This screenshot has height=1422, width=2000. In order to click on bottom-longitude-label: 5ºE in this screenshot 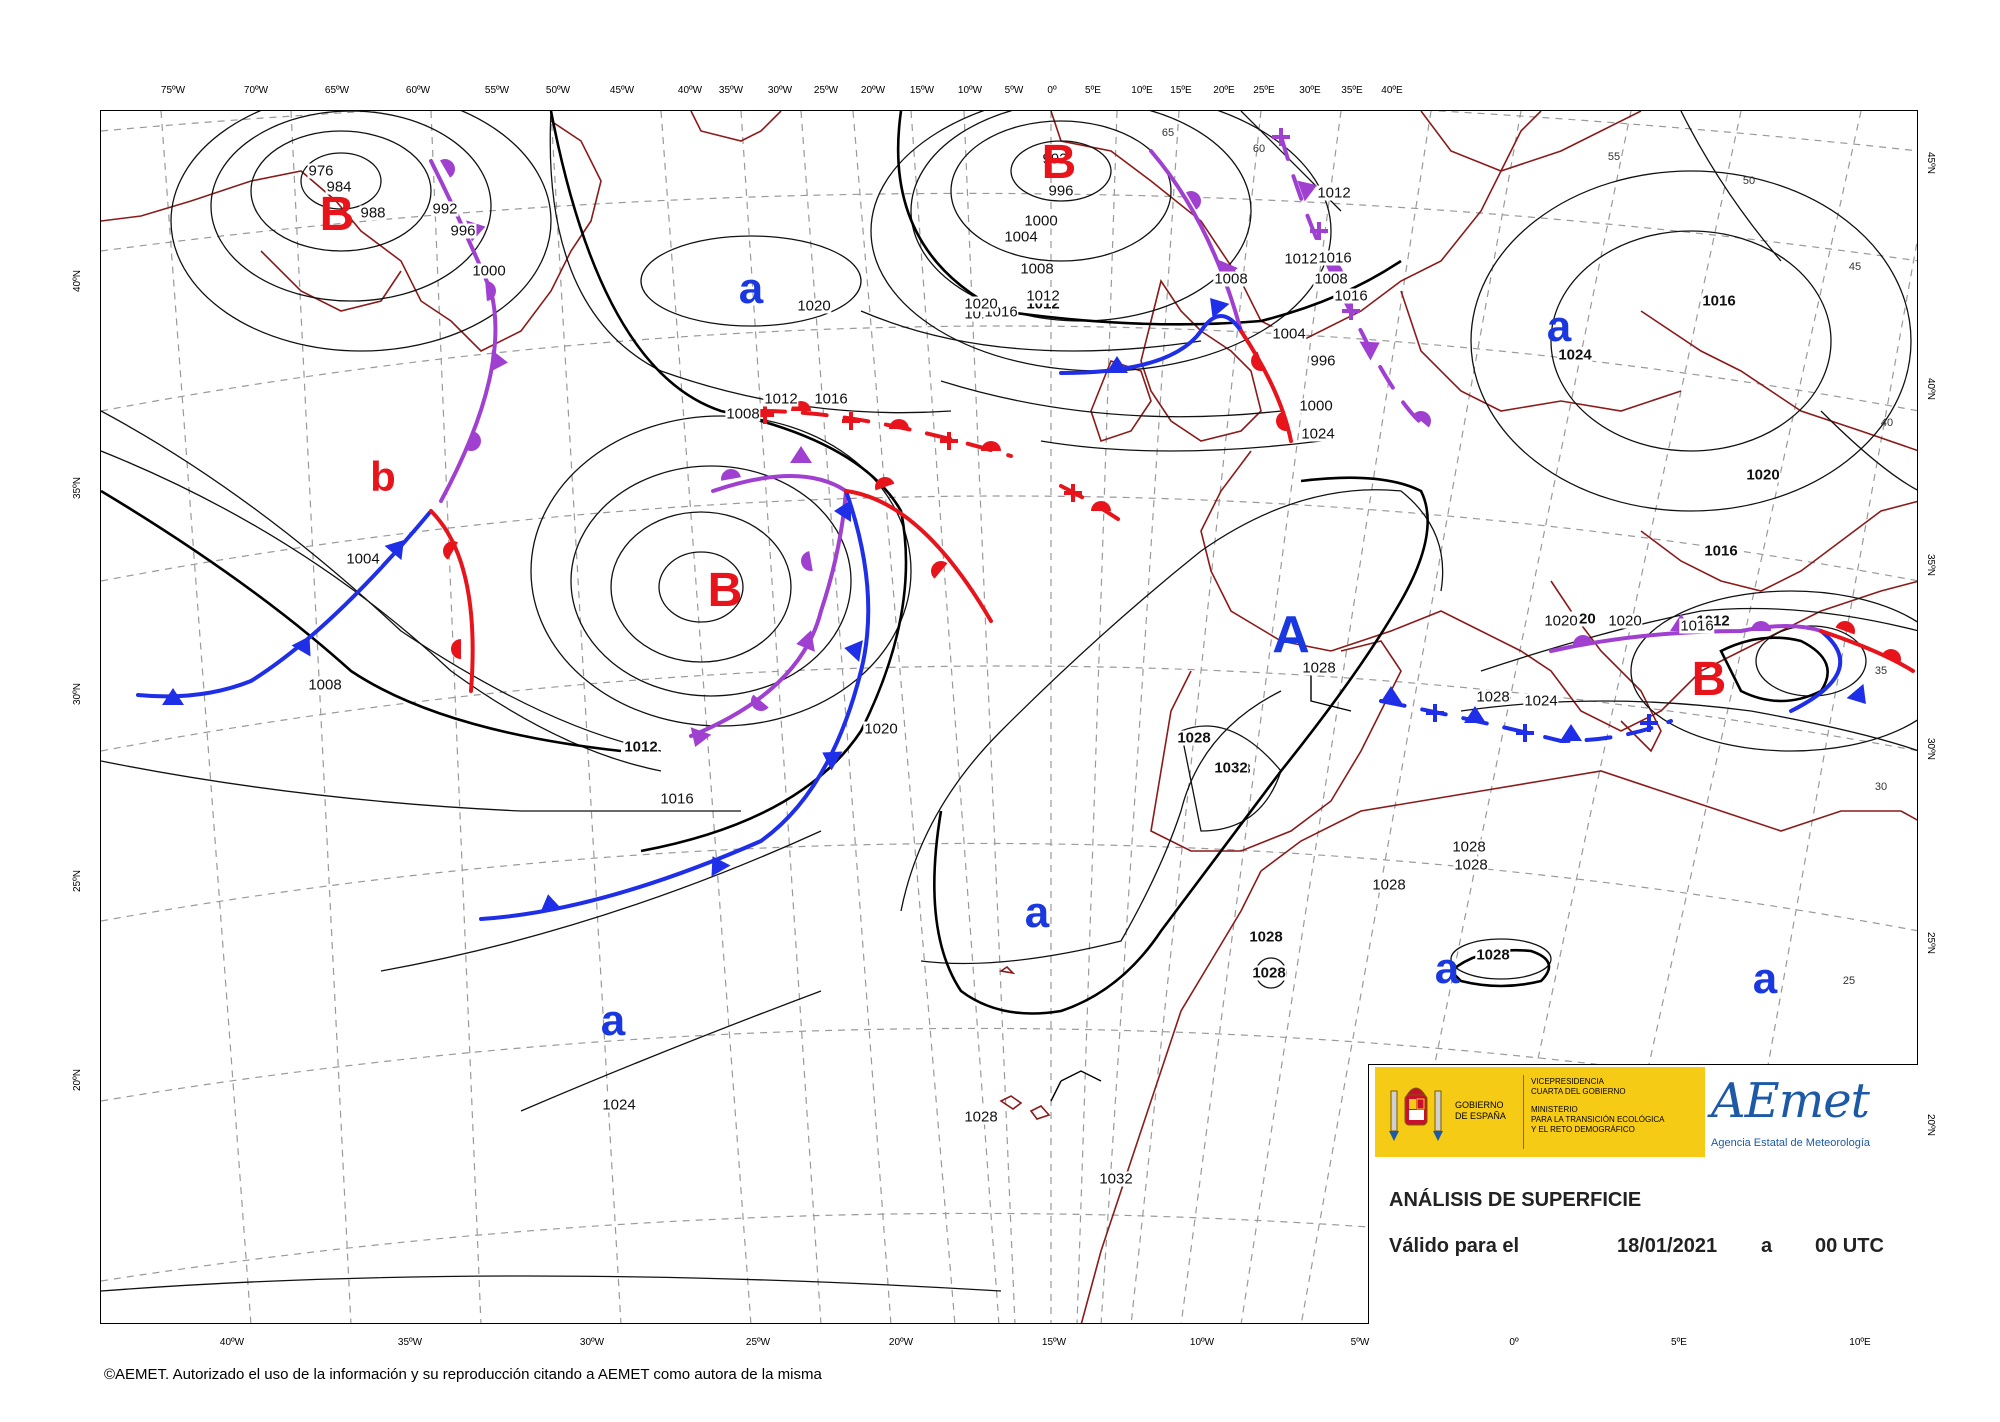, I will do `click(1679, 1342)`.